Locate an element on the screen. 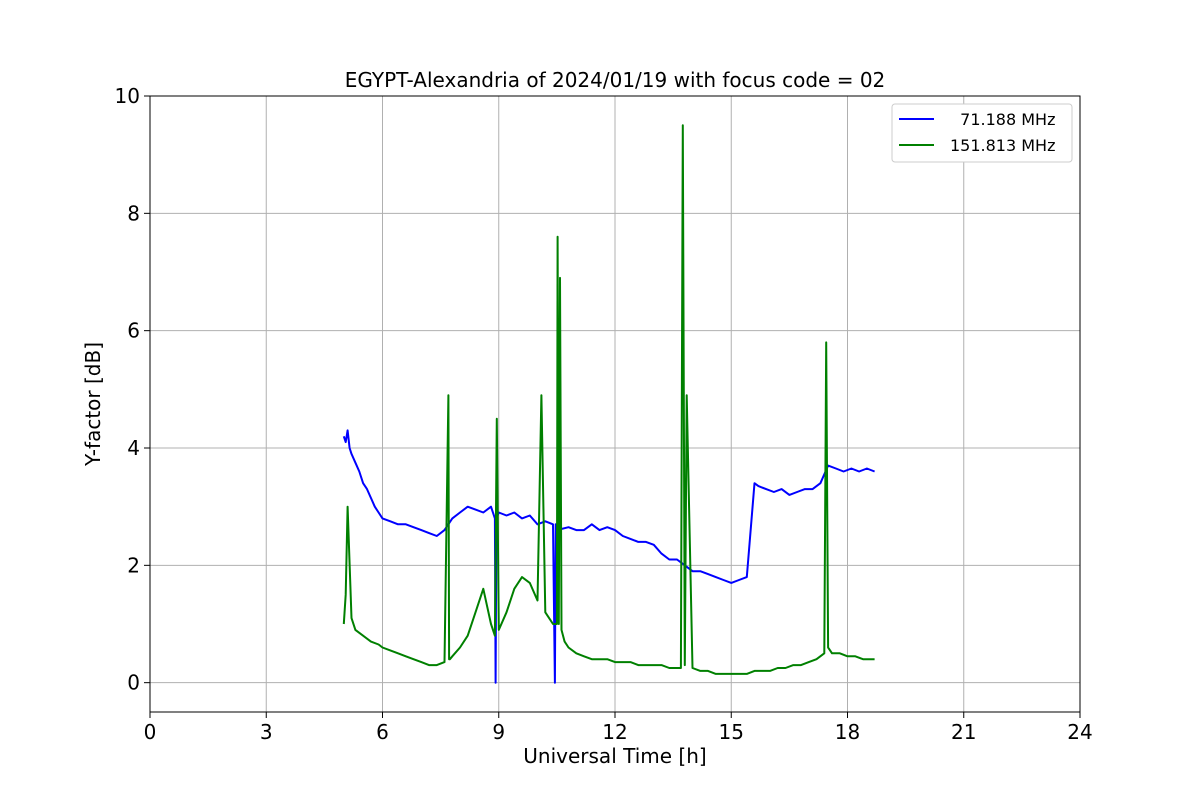 Image resolution: width=1200 pixels, height=800 pixels. x-tick-label: 15 is located at coordinates (731, 732).